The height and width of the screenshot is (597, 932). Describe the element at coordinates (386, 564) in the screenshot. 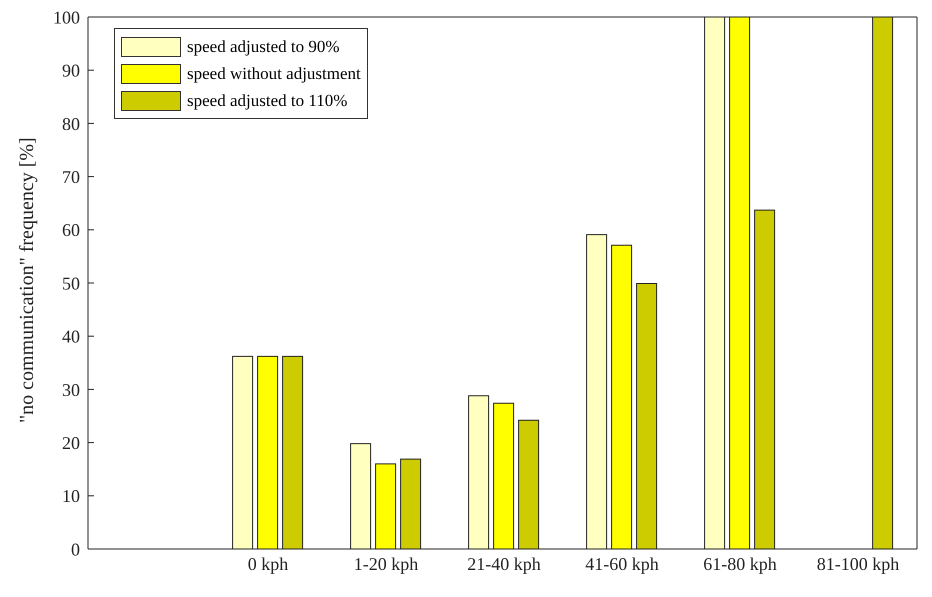

I see `x-tick-label: 1-20 kph` at that location.